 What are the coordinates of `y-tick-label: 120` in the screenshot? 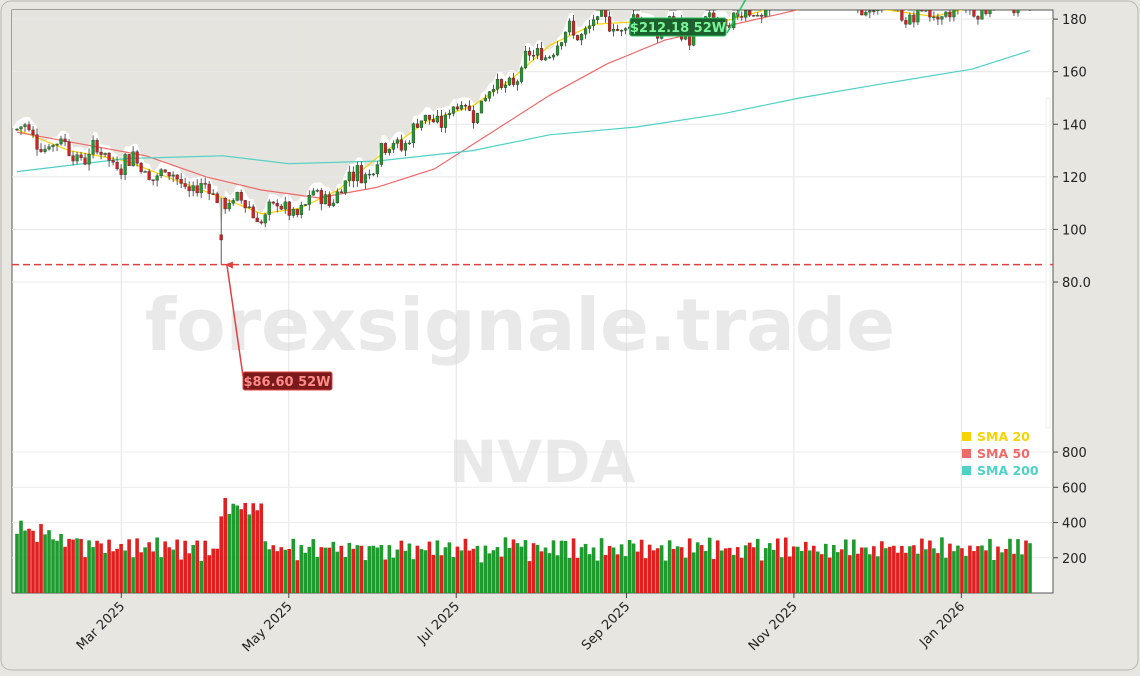 It's located at (1074, 178).